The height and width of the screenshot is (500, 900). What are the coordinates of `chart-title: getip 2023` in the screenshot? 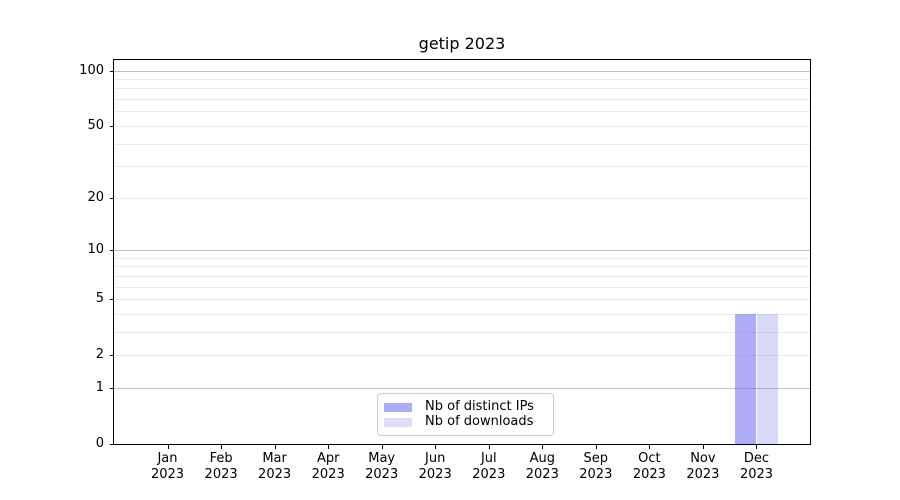 It's located at (462, 43).